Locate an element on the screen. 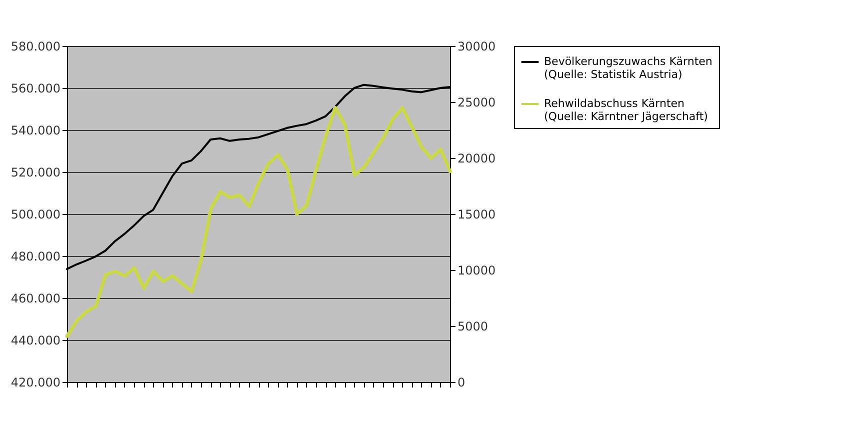  y-tick-label: 460.000 is located at coordinates (35, 299).